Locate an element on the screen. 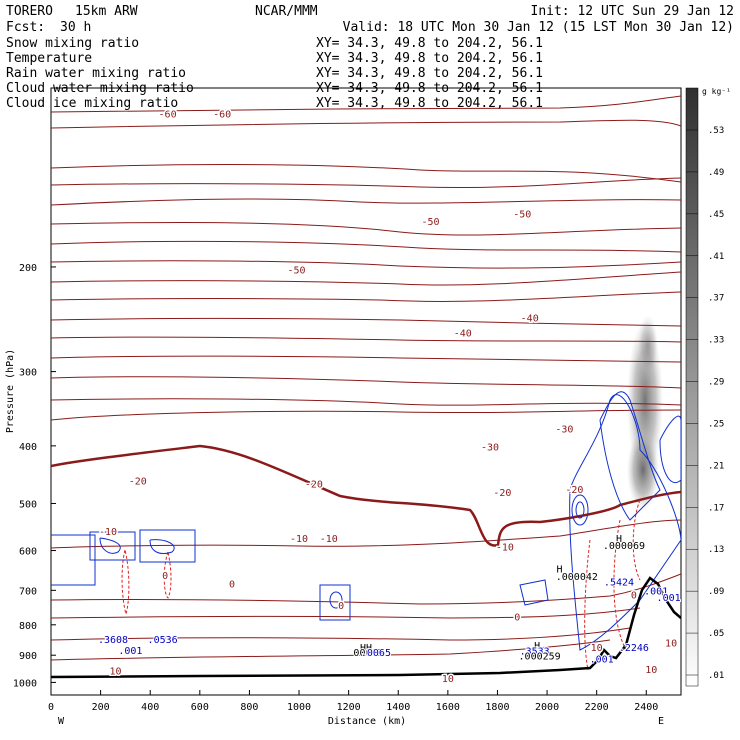 The height and width of the screenshot is (740, 740). colorbar-label: .13 is located at coordinates (716, 550).